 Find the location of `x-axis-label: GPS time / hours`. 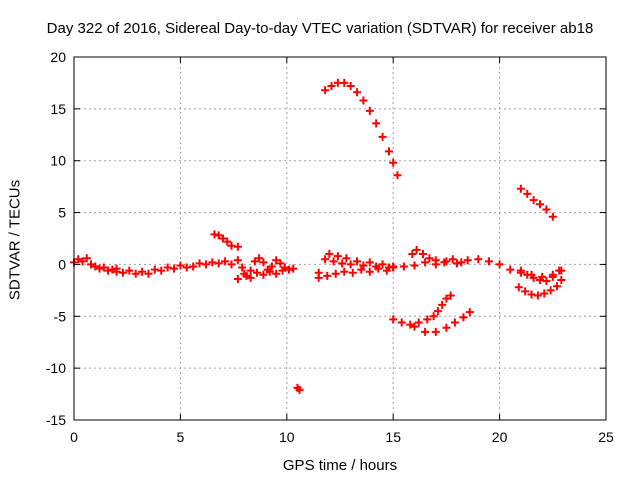

x-axis-label: GPS time / hours is located at coordinates (340, 465).